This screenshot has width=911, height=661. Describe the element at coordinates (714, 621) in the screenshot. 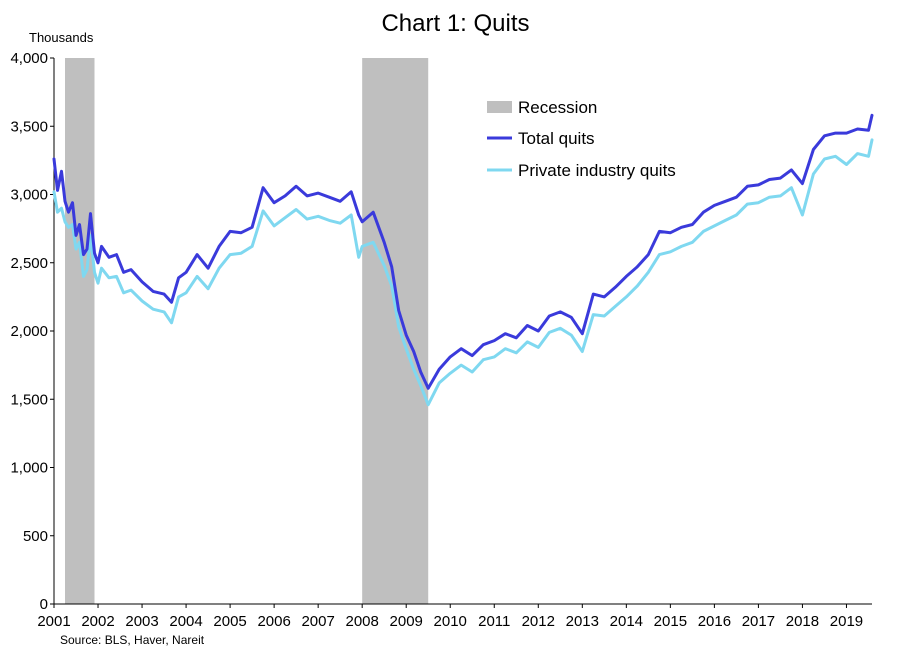

I see `x-tick-label: 2016` at that location.